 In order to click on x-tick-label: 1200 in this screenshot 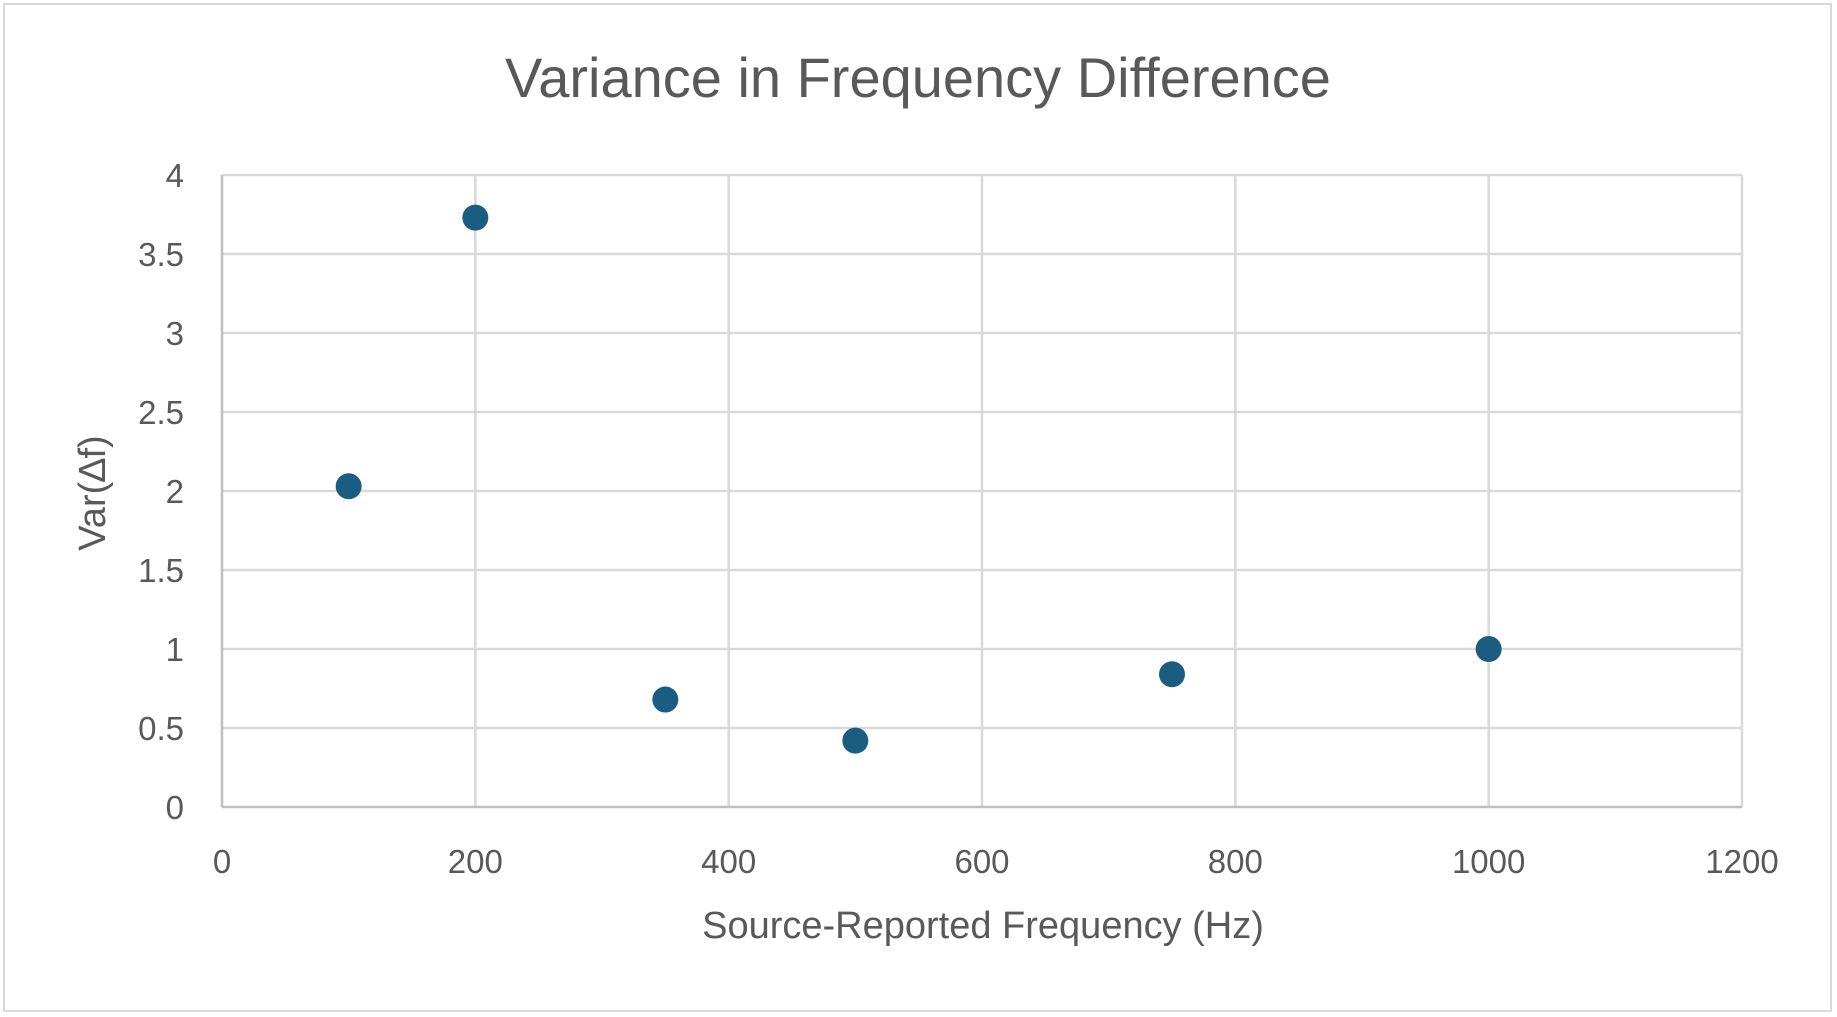, I will do `click(1741, 861)`.